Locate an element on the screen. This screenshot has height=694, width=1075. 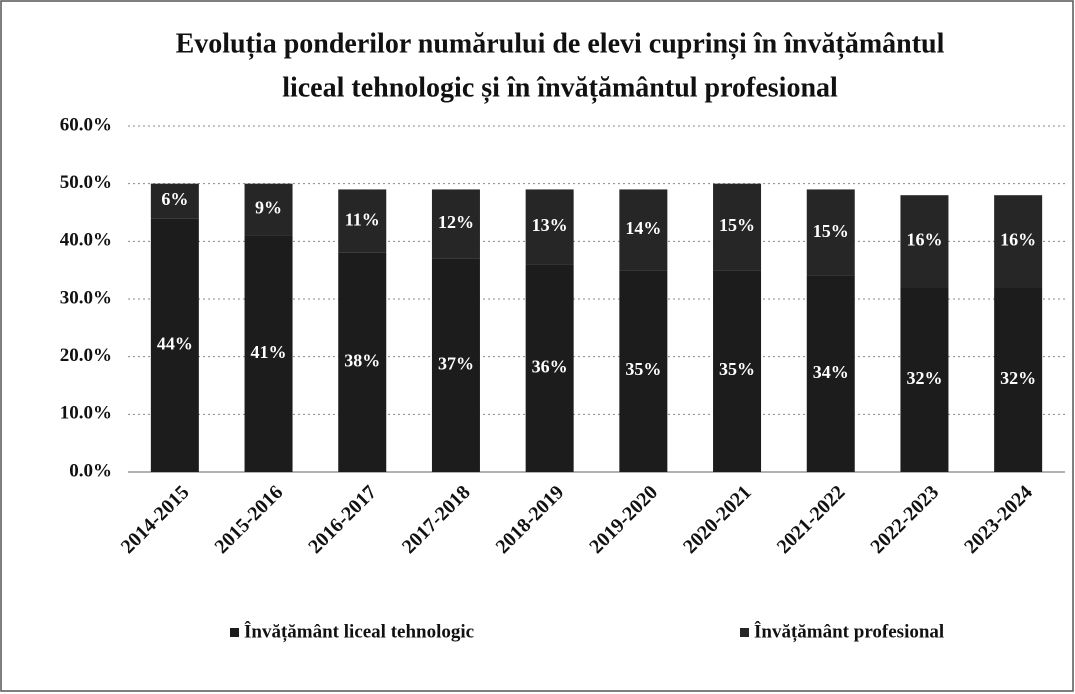
y-tick-label: 30.0% is located at coordinates (86, 297).